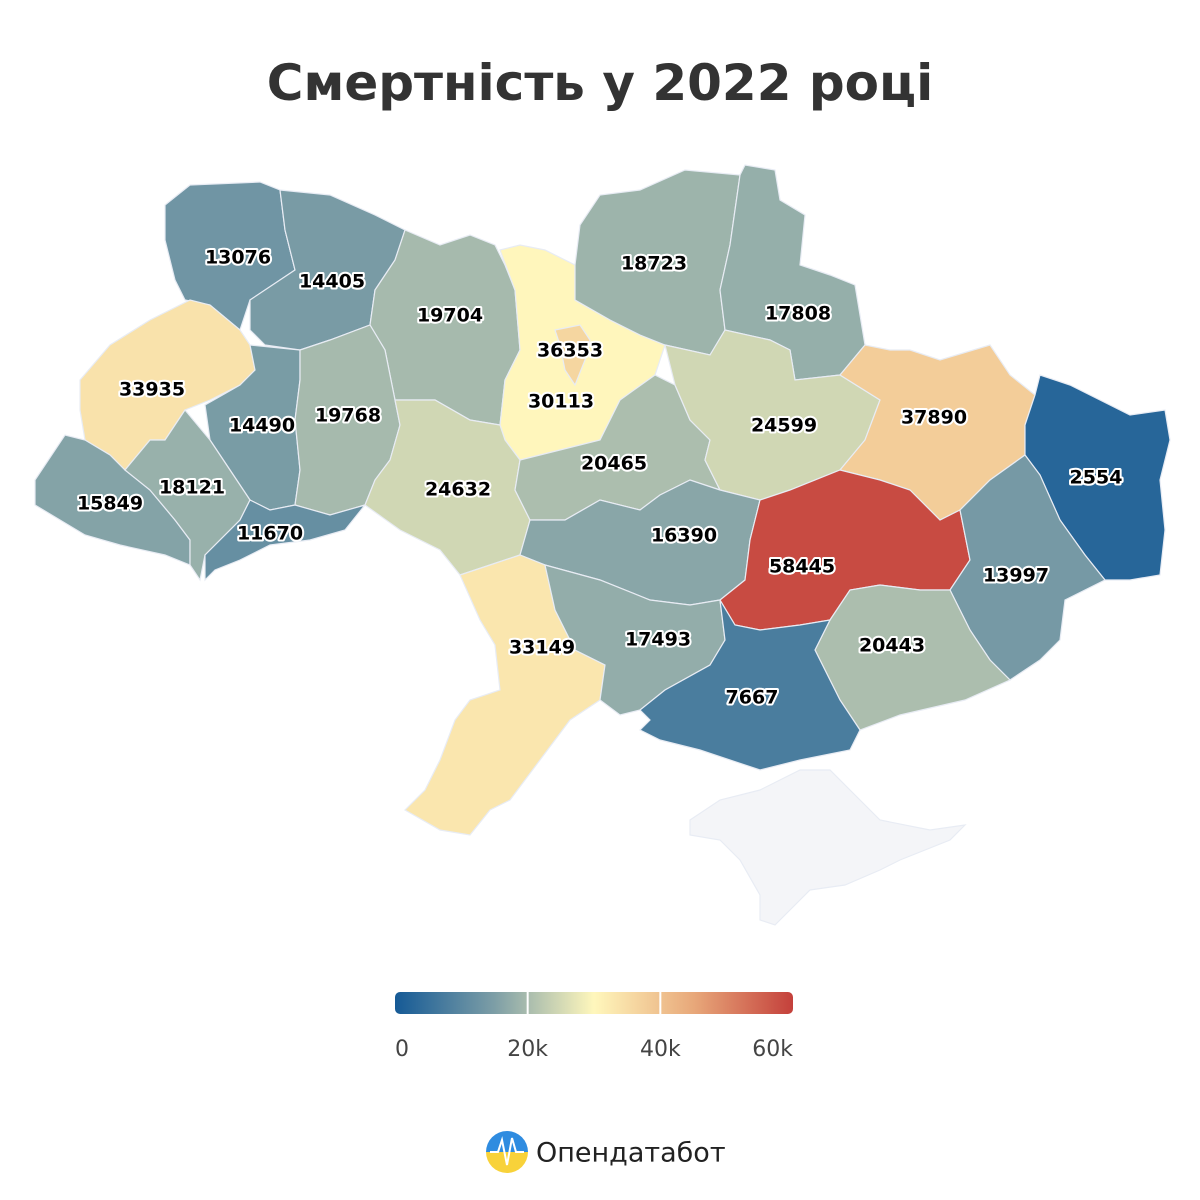 This screenshot has height=1200, width=1200. Describe the element at coordinates (798, 314) in the screenshot. I see `value-label: 17808` at that location.